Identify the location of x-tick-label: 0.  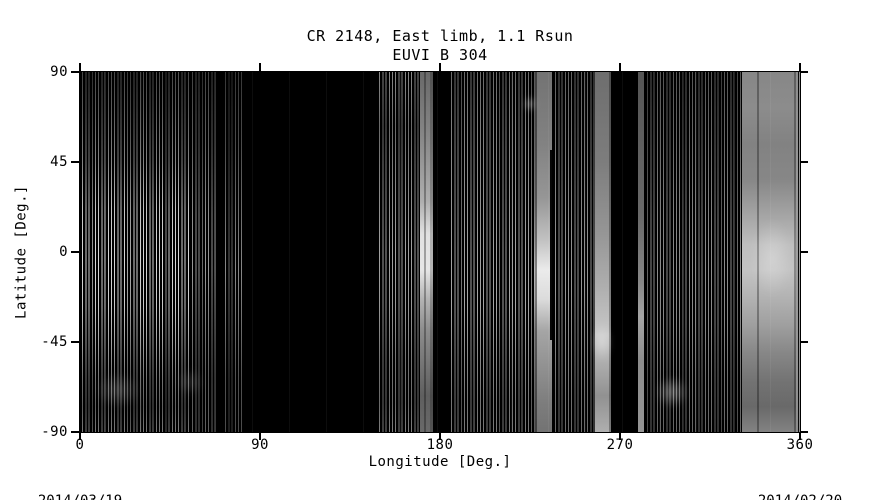
(80, 445).